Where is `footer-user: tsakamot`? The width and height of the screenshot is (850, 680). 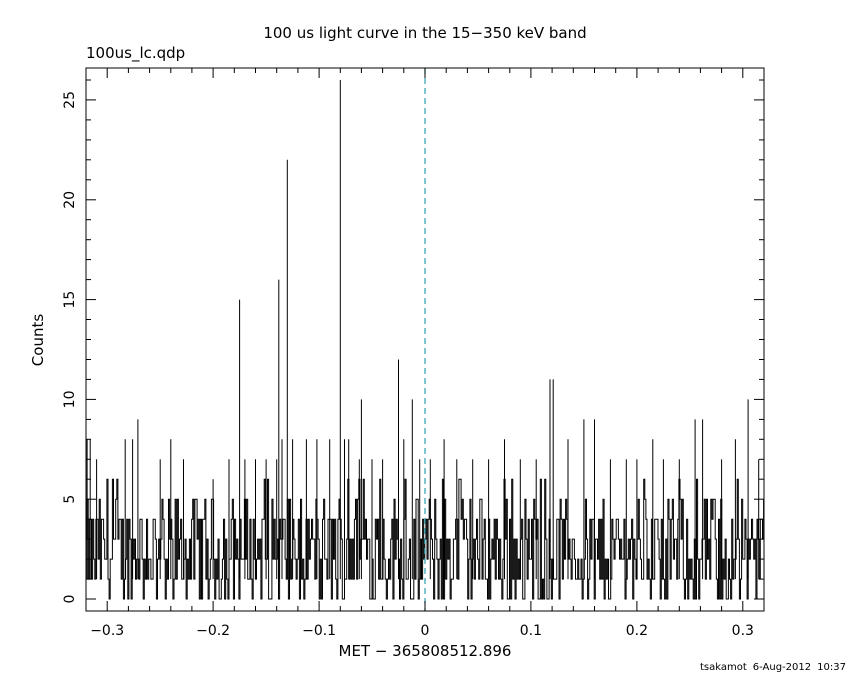 footer-user: tsakamot is located at coordinates (723, 667).